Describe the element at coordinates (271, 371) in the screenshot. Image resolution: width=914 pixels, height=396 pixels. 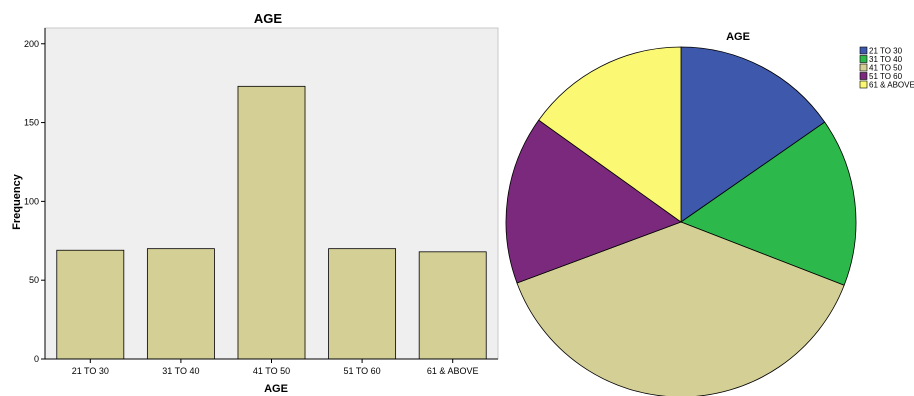
I see `bar-x-tick-label: 41 TO 50` at that location.